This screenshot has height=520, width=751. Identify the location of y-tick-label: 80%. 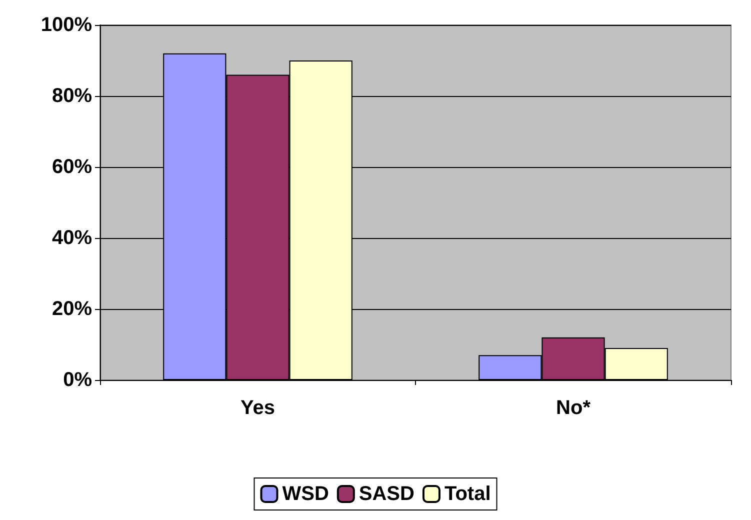
(72, 96).